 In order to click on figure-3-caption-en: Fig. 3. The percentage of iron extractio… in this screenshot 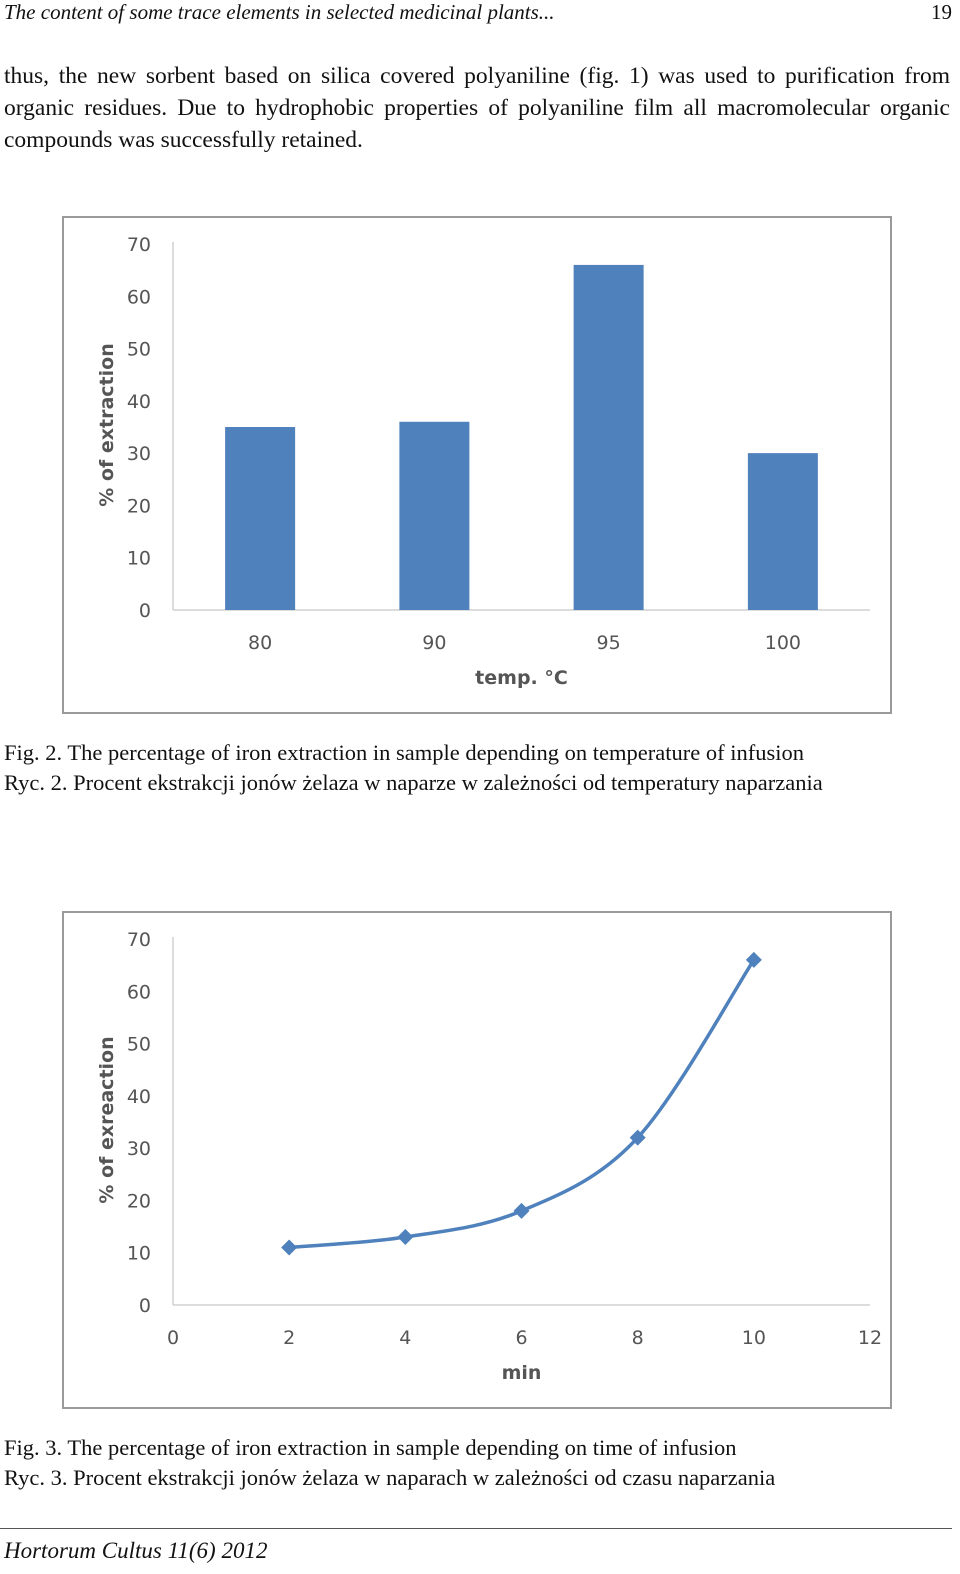, I will do `click(370, 1447)`.